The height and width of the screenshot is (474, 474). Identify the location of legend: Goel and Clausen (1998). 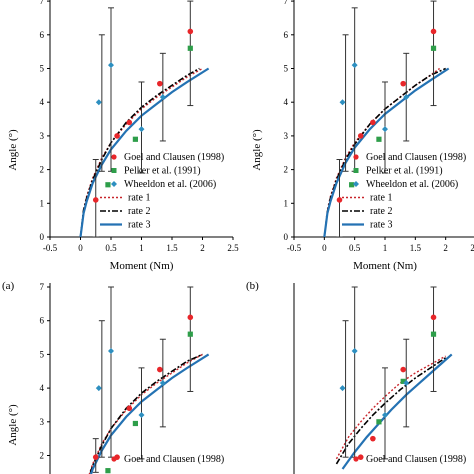
(409, 459).